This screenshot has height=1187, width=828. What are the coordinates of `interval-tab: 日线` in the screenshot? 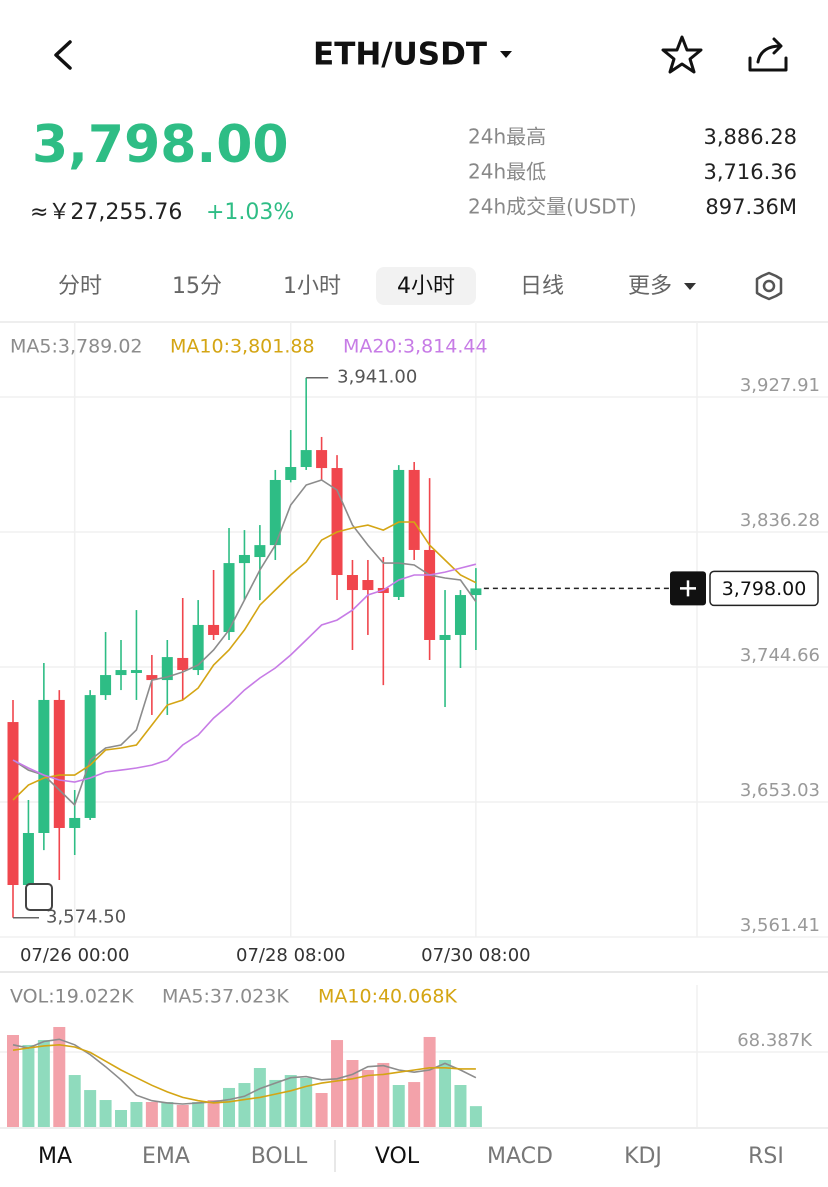 It's located at (542, 286).